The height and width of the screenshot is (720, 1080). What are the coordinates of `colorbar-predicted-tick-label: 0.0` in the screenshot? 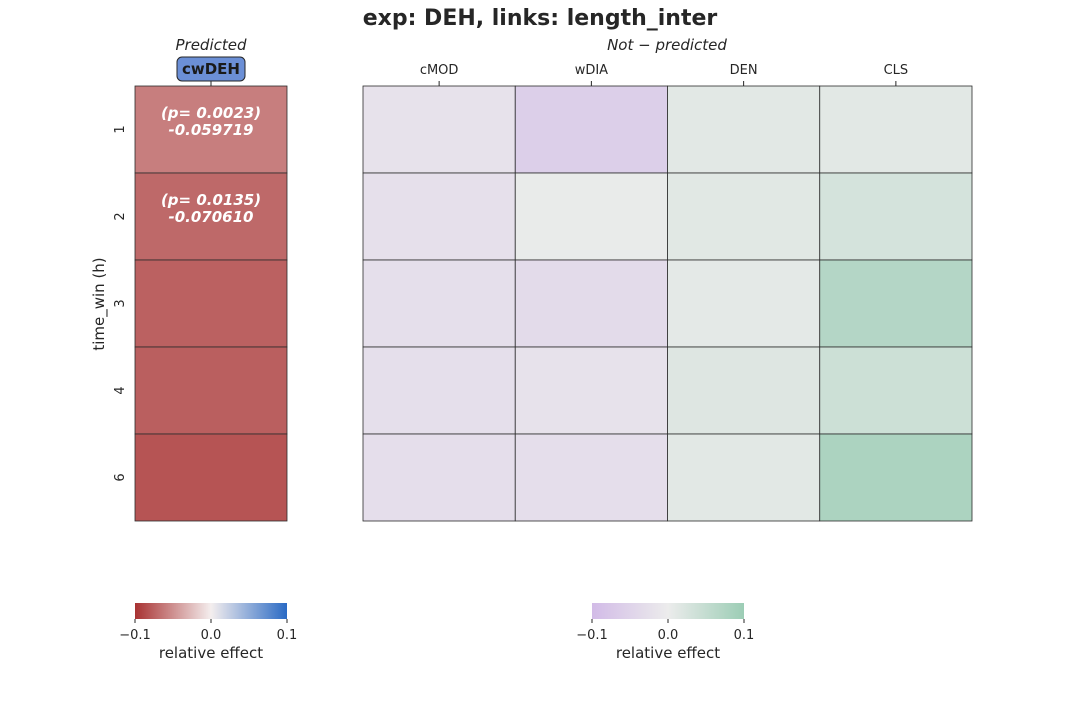 It's located at (211, 635).